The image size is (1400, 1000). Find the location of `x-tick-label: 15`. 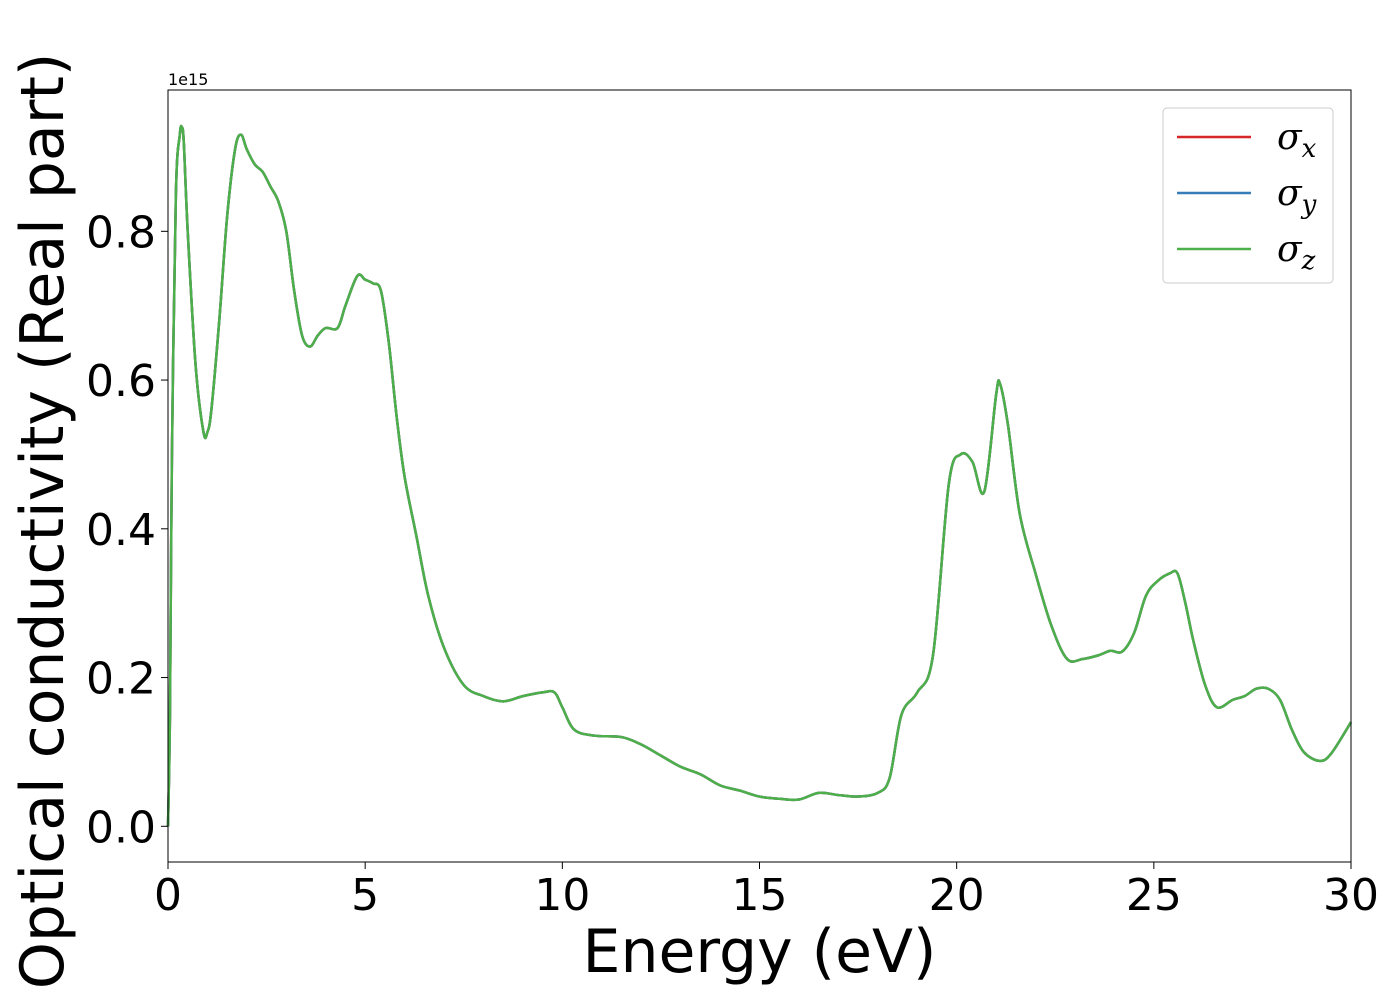

x-tick-label: 15 is located at coordinates (760, 895).